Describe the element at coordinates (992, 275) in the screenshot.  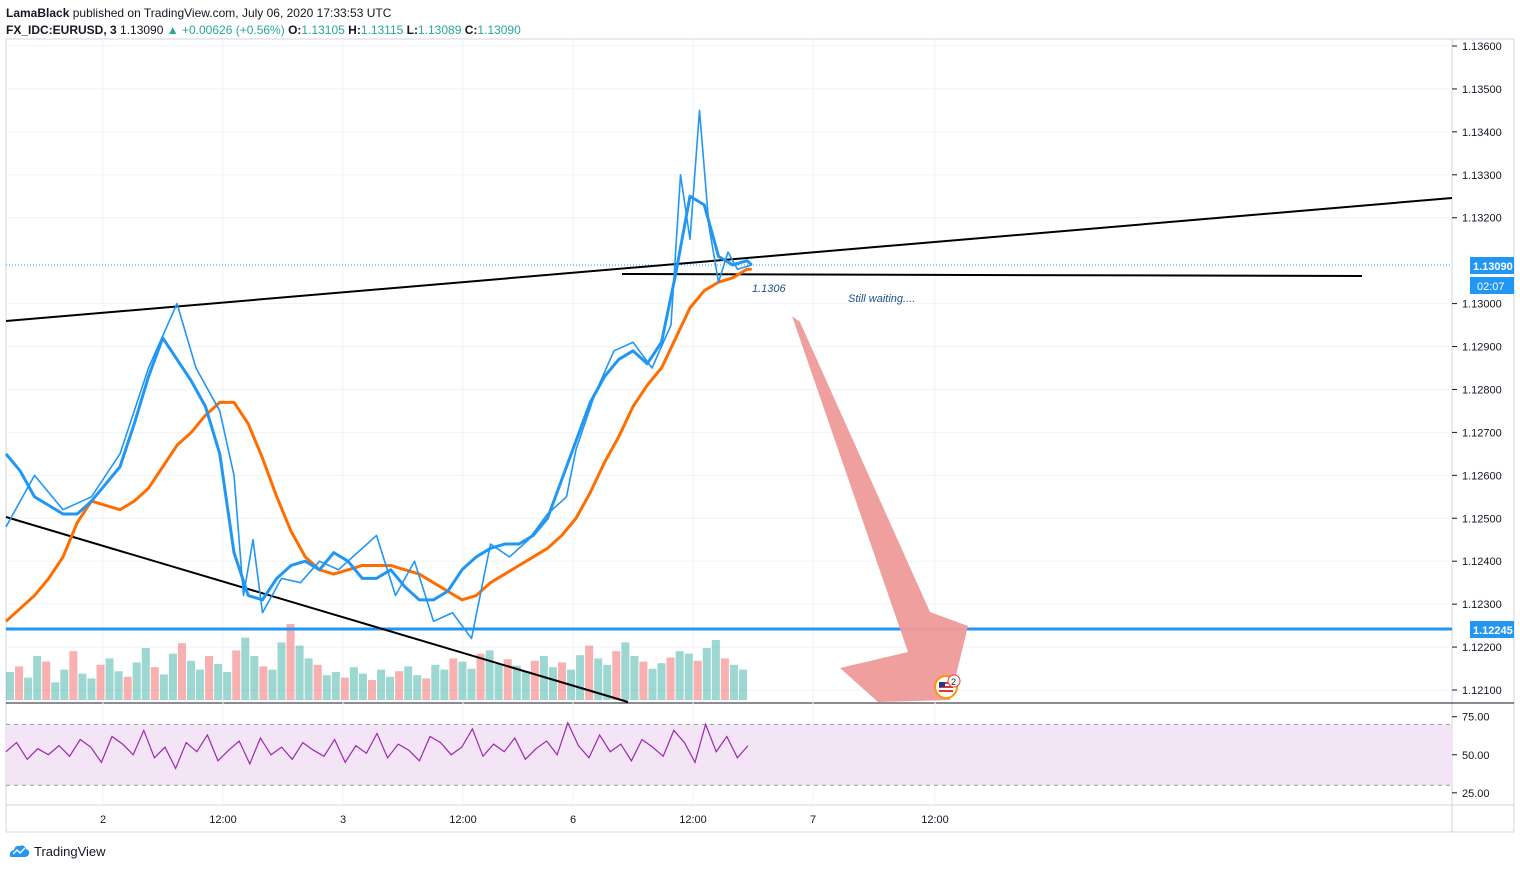
I see `horizontal-level-line` at that location.